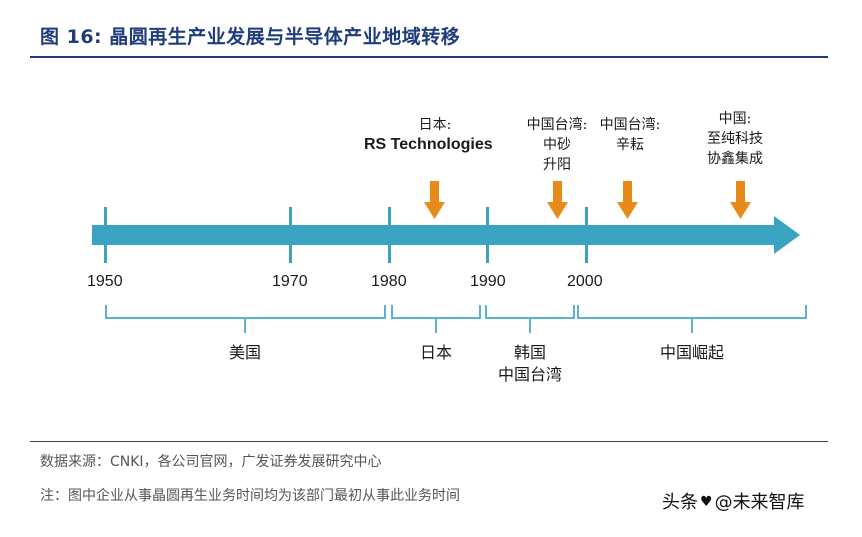 This screenshot has width=862, height=537. What do you see at coordinates (630, 145) in the screenshot?
I see `company-scientech-name-1: 辛耘` at bounding box center [630, 145].